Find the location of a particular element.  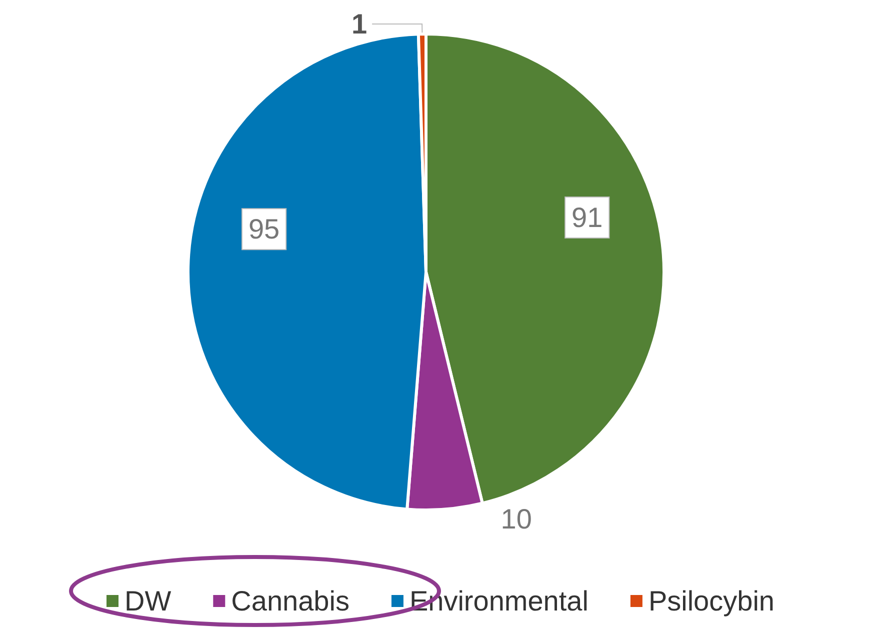

legend-label: Cannabis is located at coordinates (290, 601).